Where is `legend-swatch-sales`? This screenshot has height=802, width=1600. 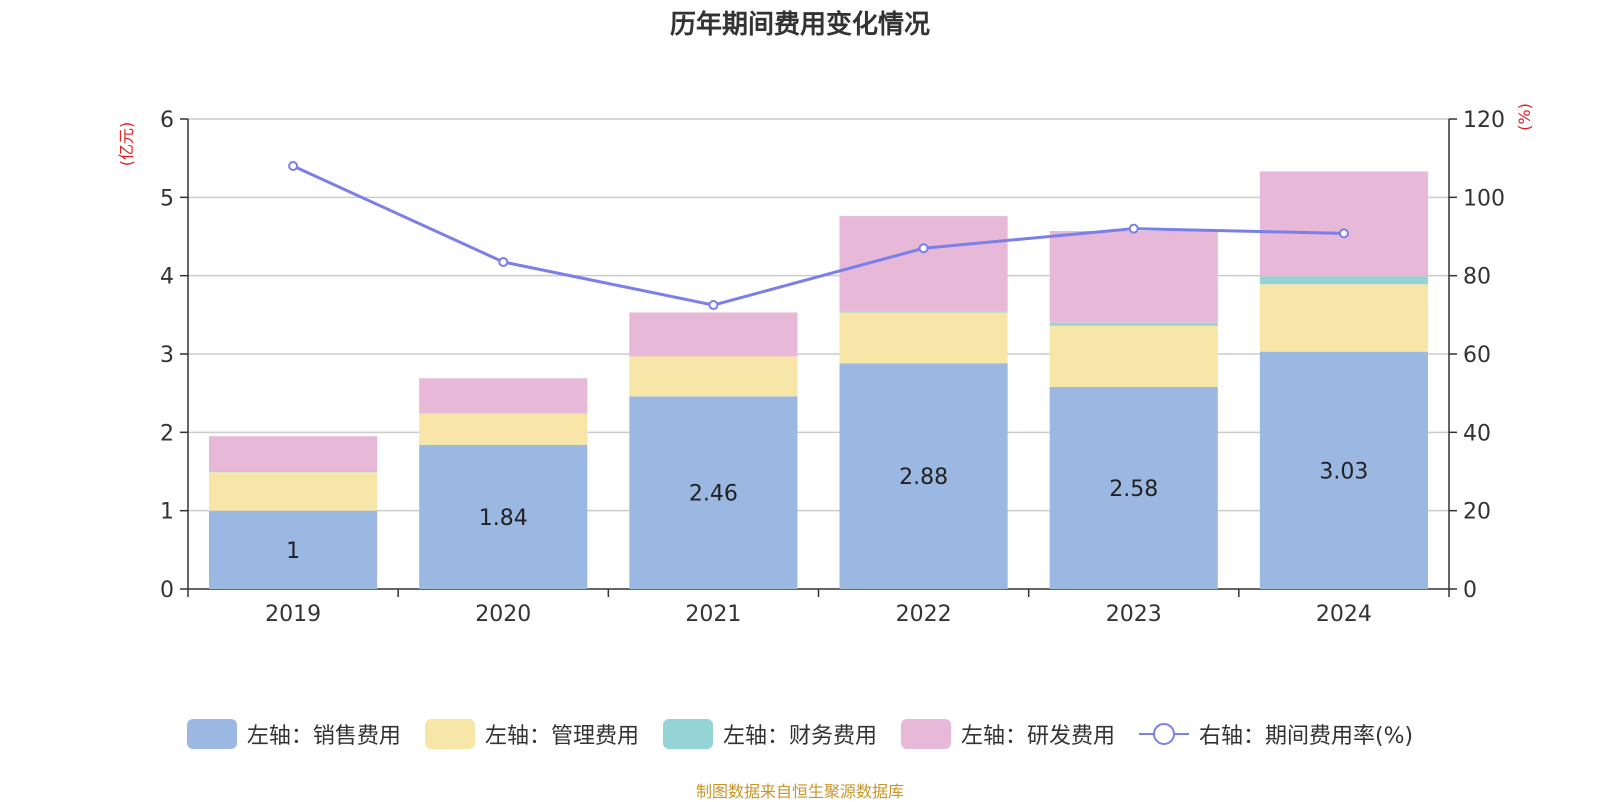
legend-swatch-sales is located at coordinates (211, 734).